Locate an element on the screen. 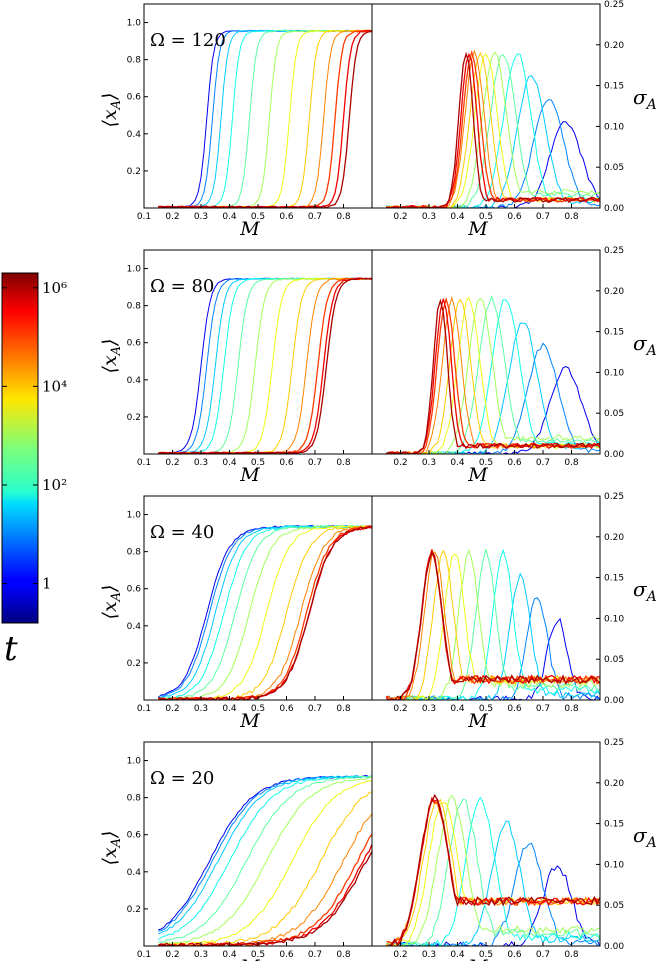  mean-curves is located at coordinates (265, 118).